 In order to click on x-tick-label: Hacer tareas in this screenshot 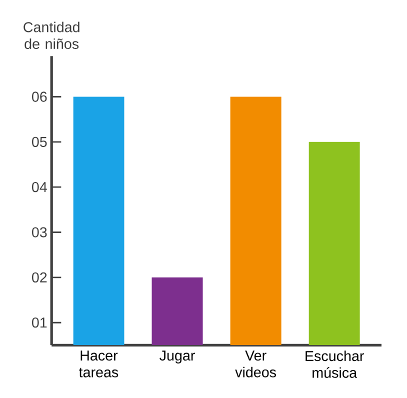, I will do `click(98, 364)`.